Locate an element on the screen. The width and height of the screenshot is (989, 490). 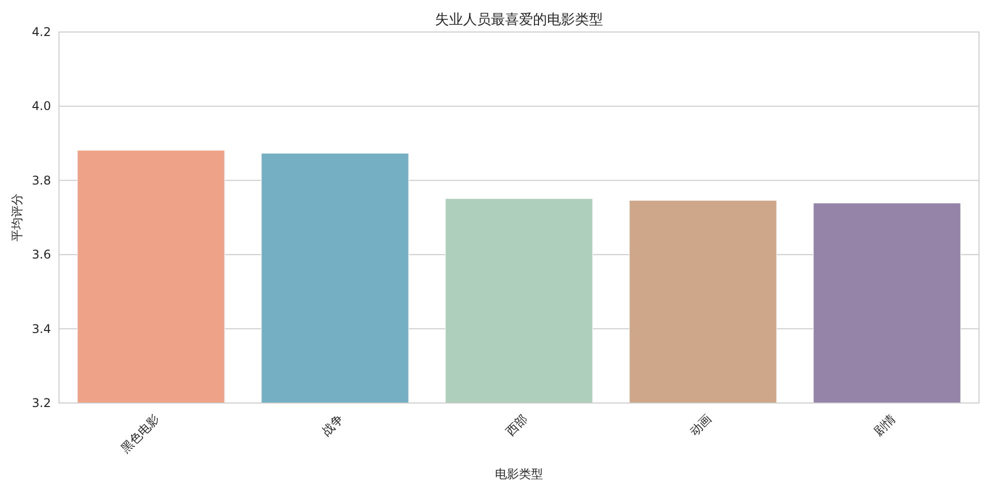
y-tick-label: 3.8 is located at coordinates (41, 180).